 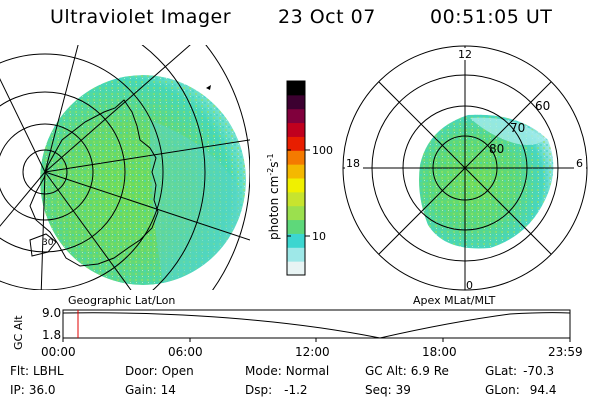 I want to click on geographic-panel-label: Geographic Lat/Lon, so click(x=121, y=300).